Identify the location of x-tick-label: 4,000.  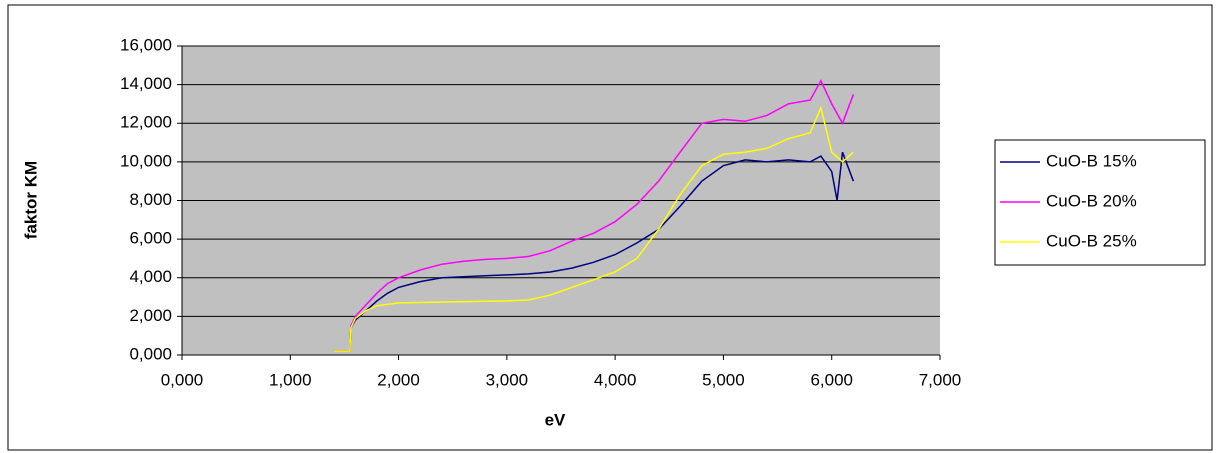
(615, 379).